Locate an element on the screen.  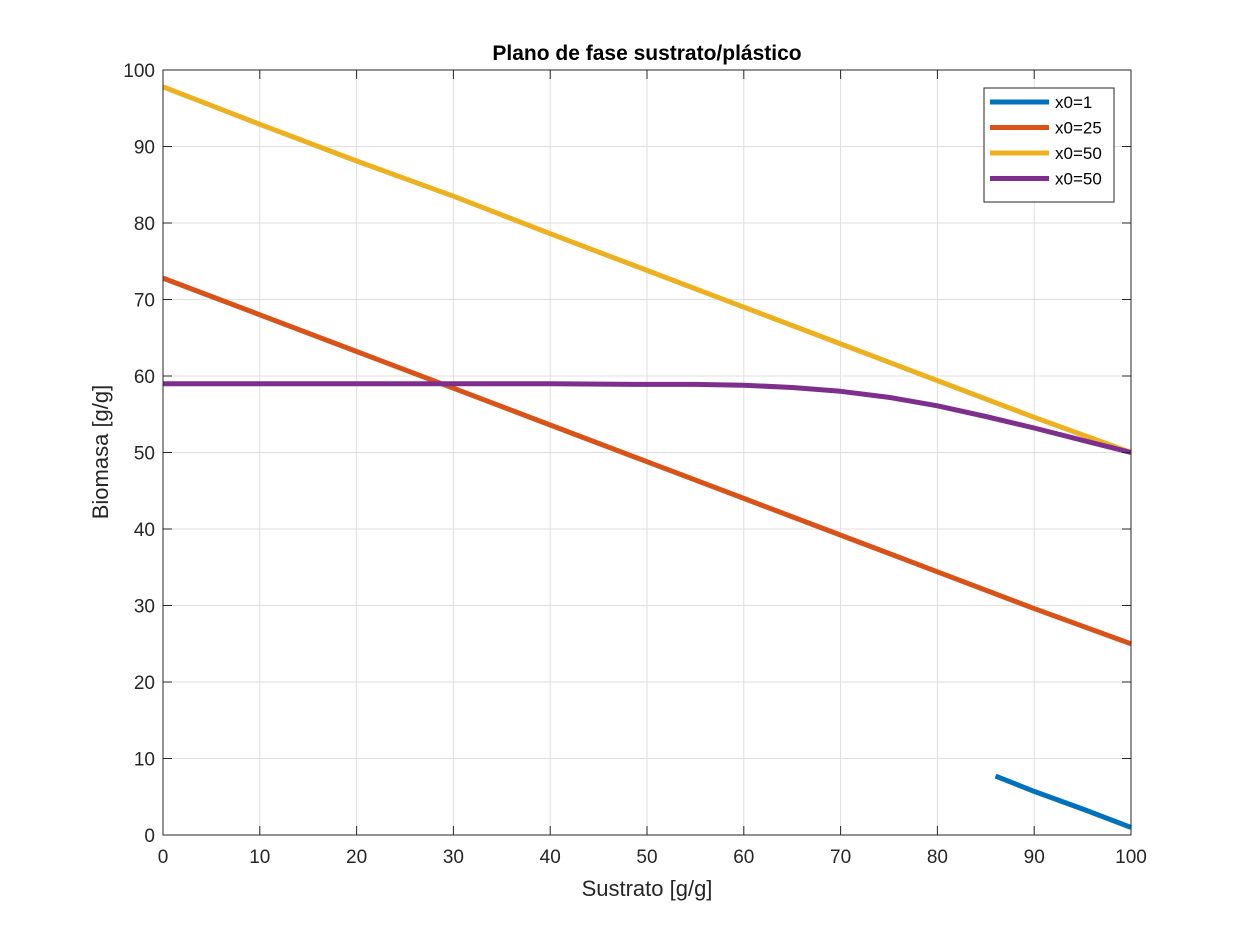
chart-title: Plano de fase sustrato/plástico is located at coordinates (646, 53).